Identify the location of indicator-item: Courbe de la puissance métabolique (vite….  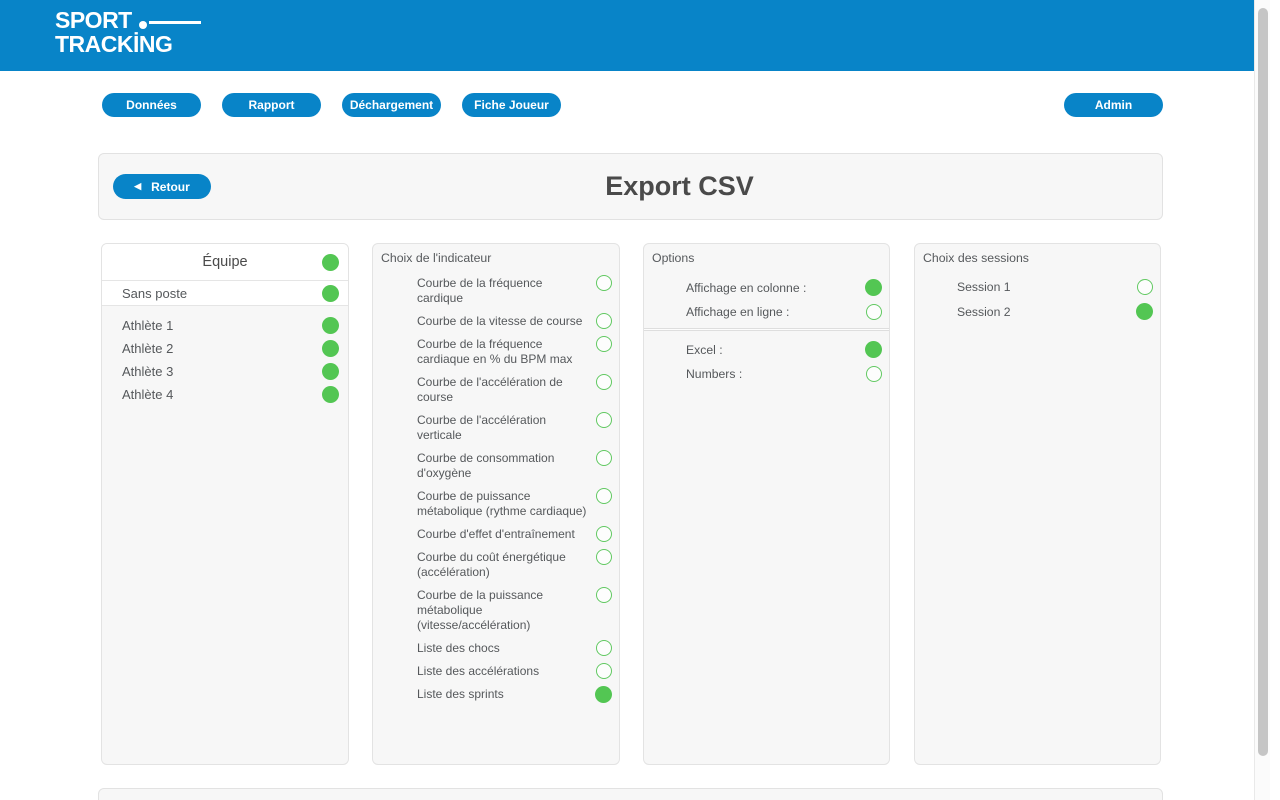
(514, 610).